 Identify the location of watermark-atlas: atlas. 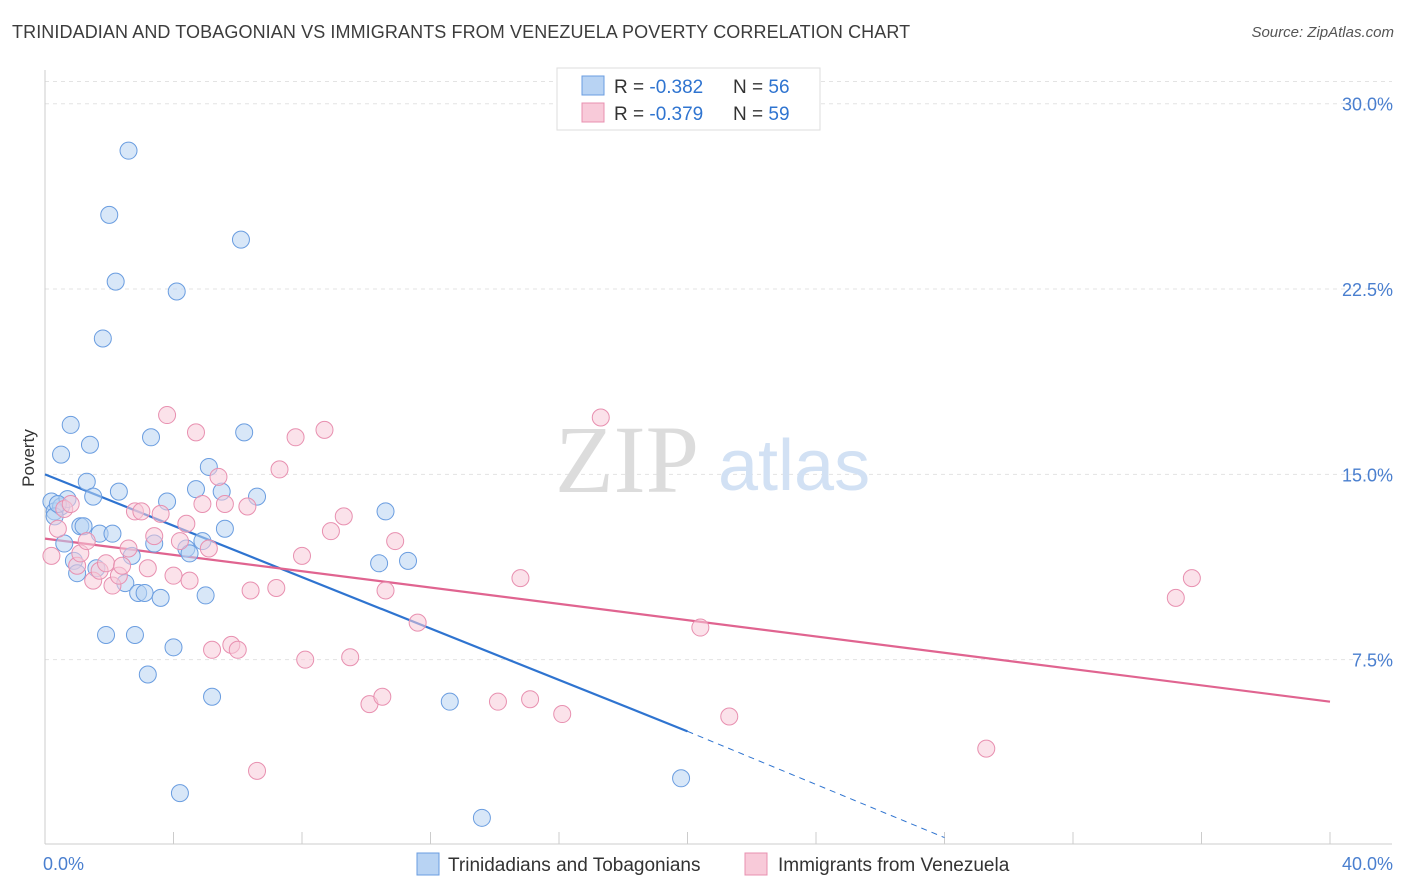
(794, 466).